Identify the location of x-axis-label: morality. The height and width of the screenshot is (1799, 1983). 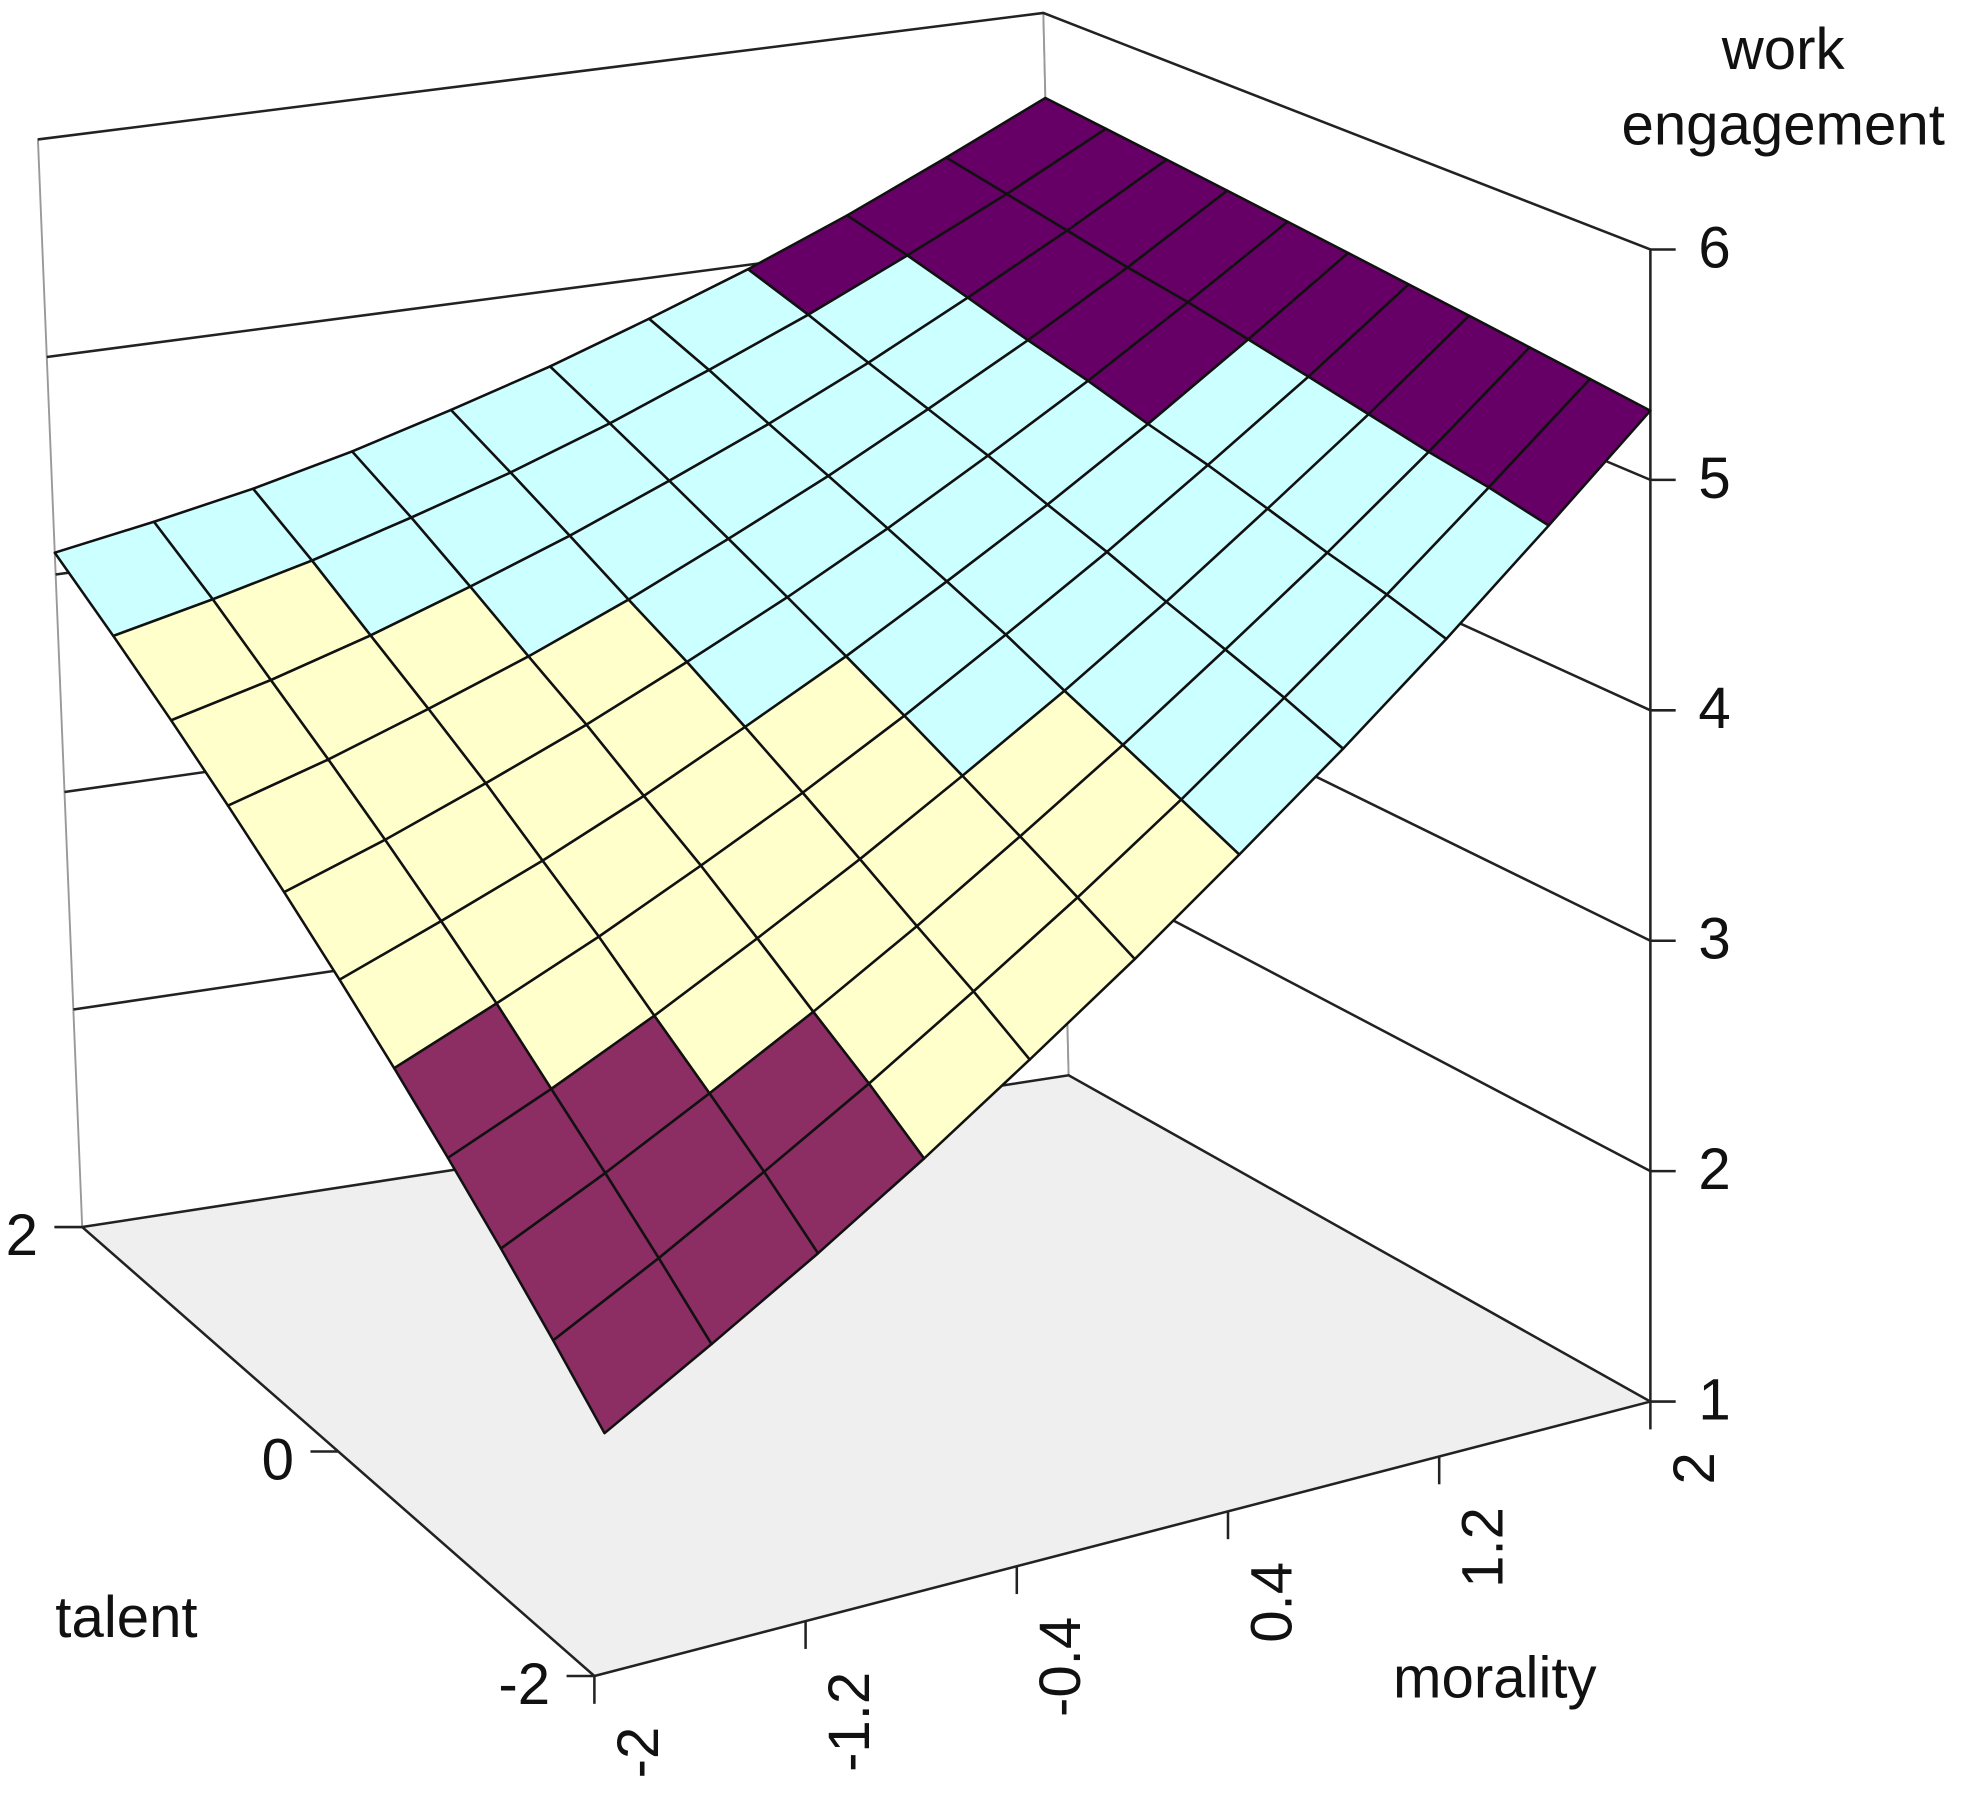
(1495, 1678).